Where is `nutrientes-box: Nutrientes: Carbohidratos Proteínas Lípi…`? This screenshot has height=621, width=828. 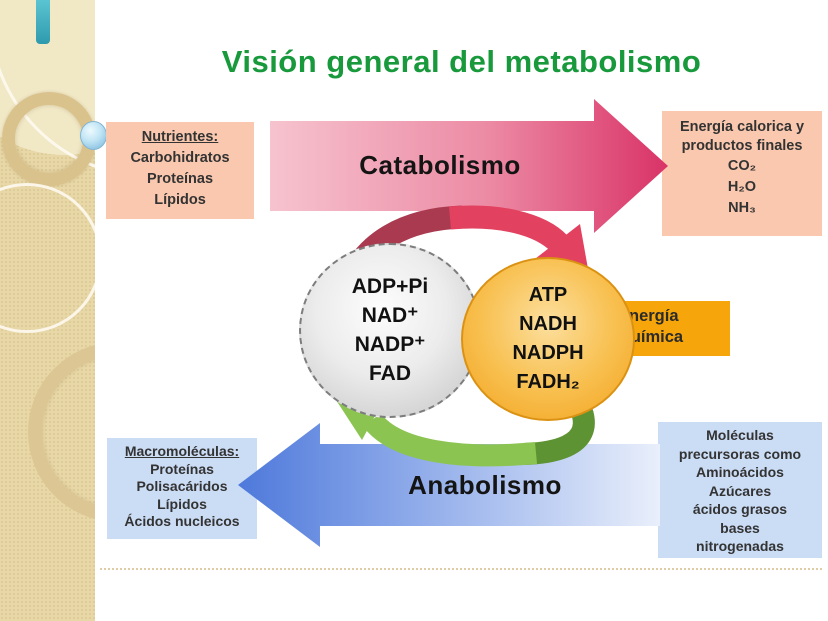 nutrientes-box: Nutrientes: Carbohidratos Proteínas Lípi… is located at coordinates (180, 170).